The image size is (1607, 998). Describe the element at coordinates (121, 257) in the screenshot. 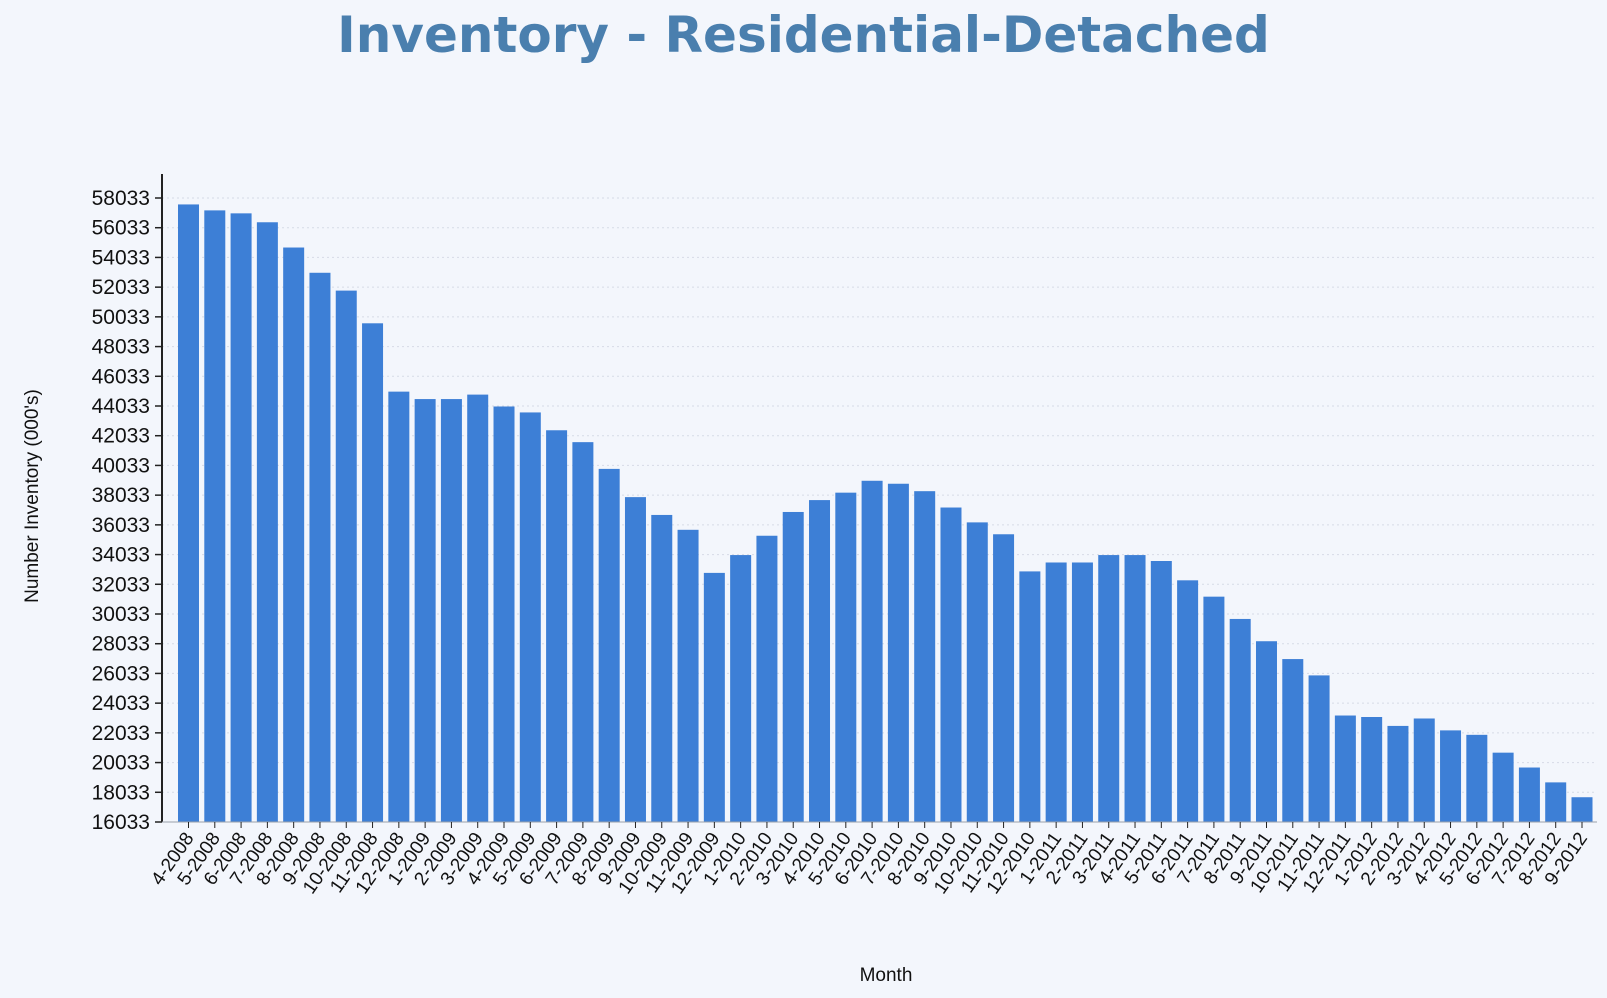

I see `y-tick-label: 54033` at that location.